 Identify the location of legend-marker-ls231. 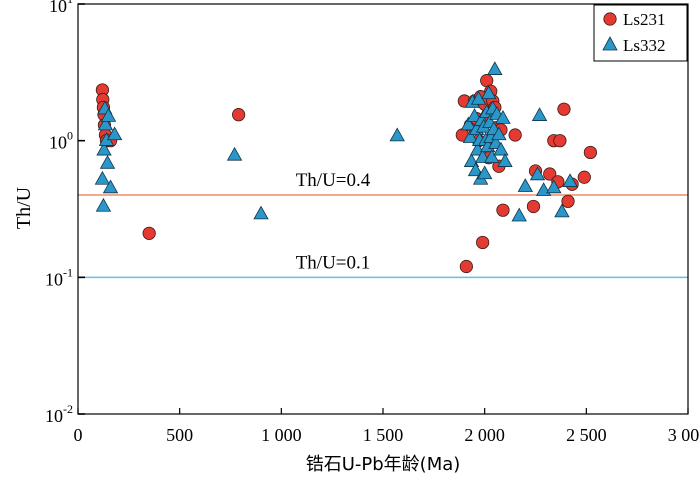
(610, 19).